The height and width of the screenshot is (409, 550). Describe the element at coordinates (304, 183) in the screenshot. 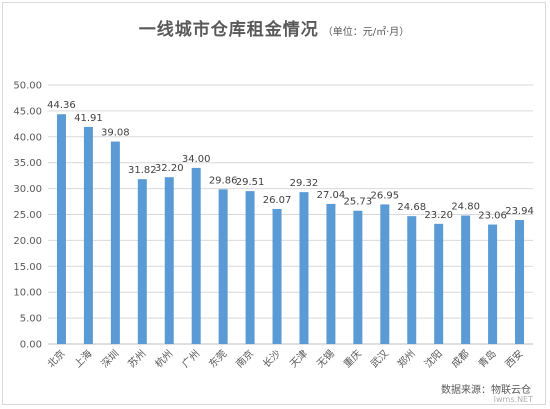

I see `data-label: 29.32` at that location.